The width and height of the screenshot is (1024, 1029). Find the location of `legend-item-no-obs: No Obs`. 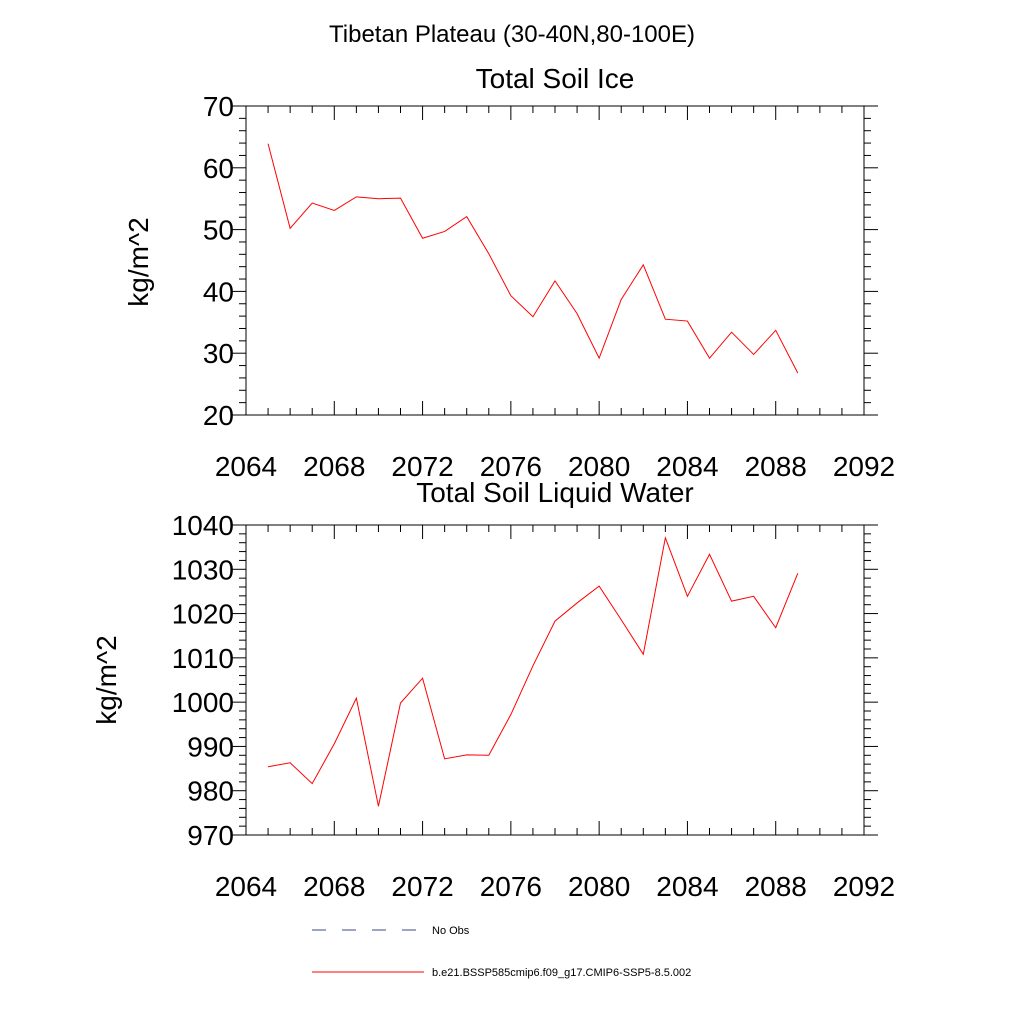

legend-item-no-obs: No Obs is located at coordinates (391, 931).